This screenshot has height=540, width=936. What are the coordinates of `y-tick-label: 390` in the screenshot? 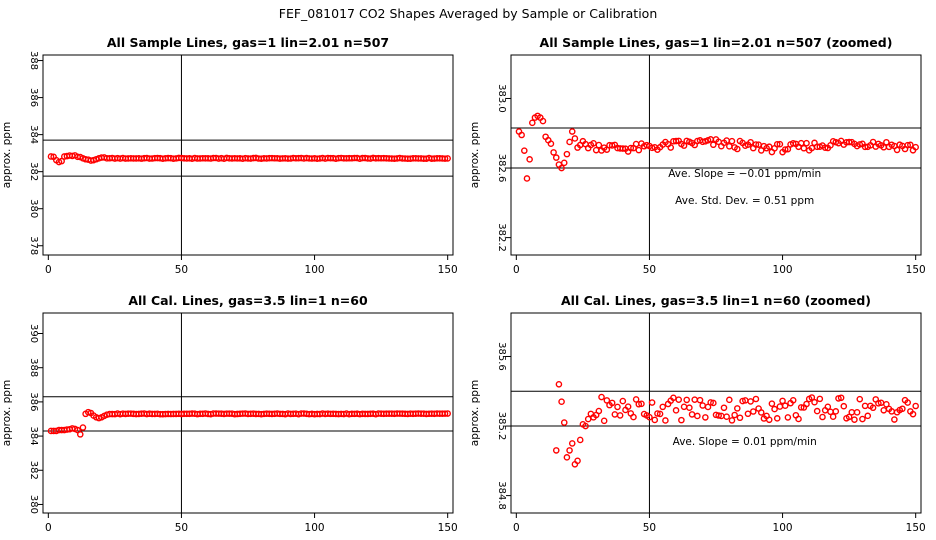 It's located at (33, 333).